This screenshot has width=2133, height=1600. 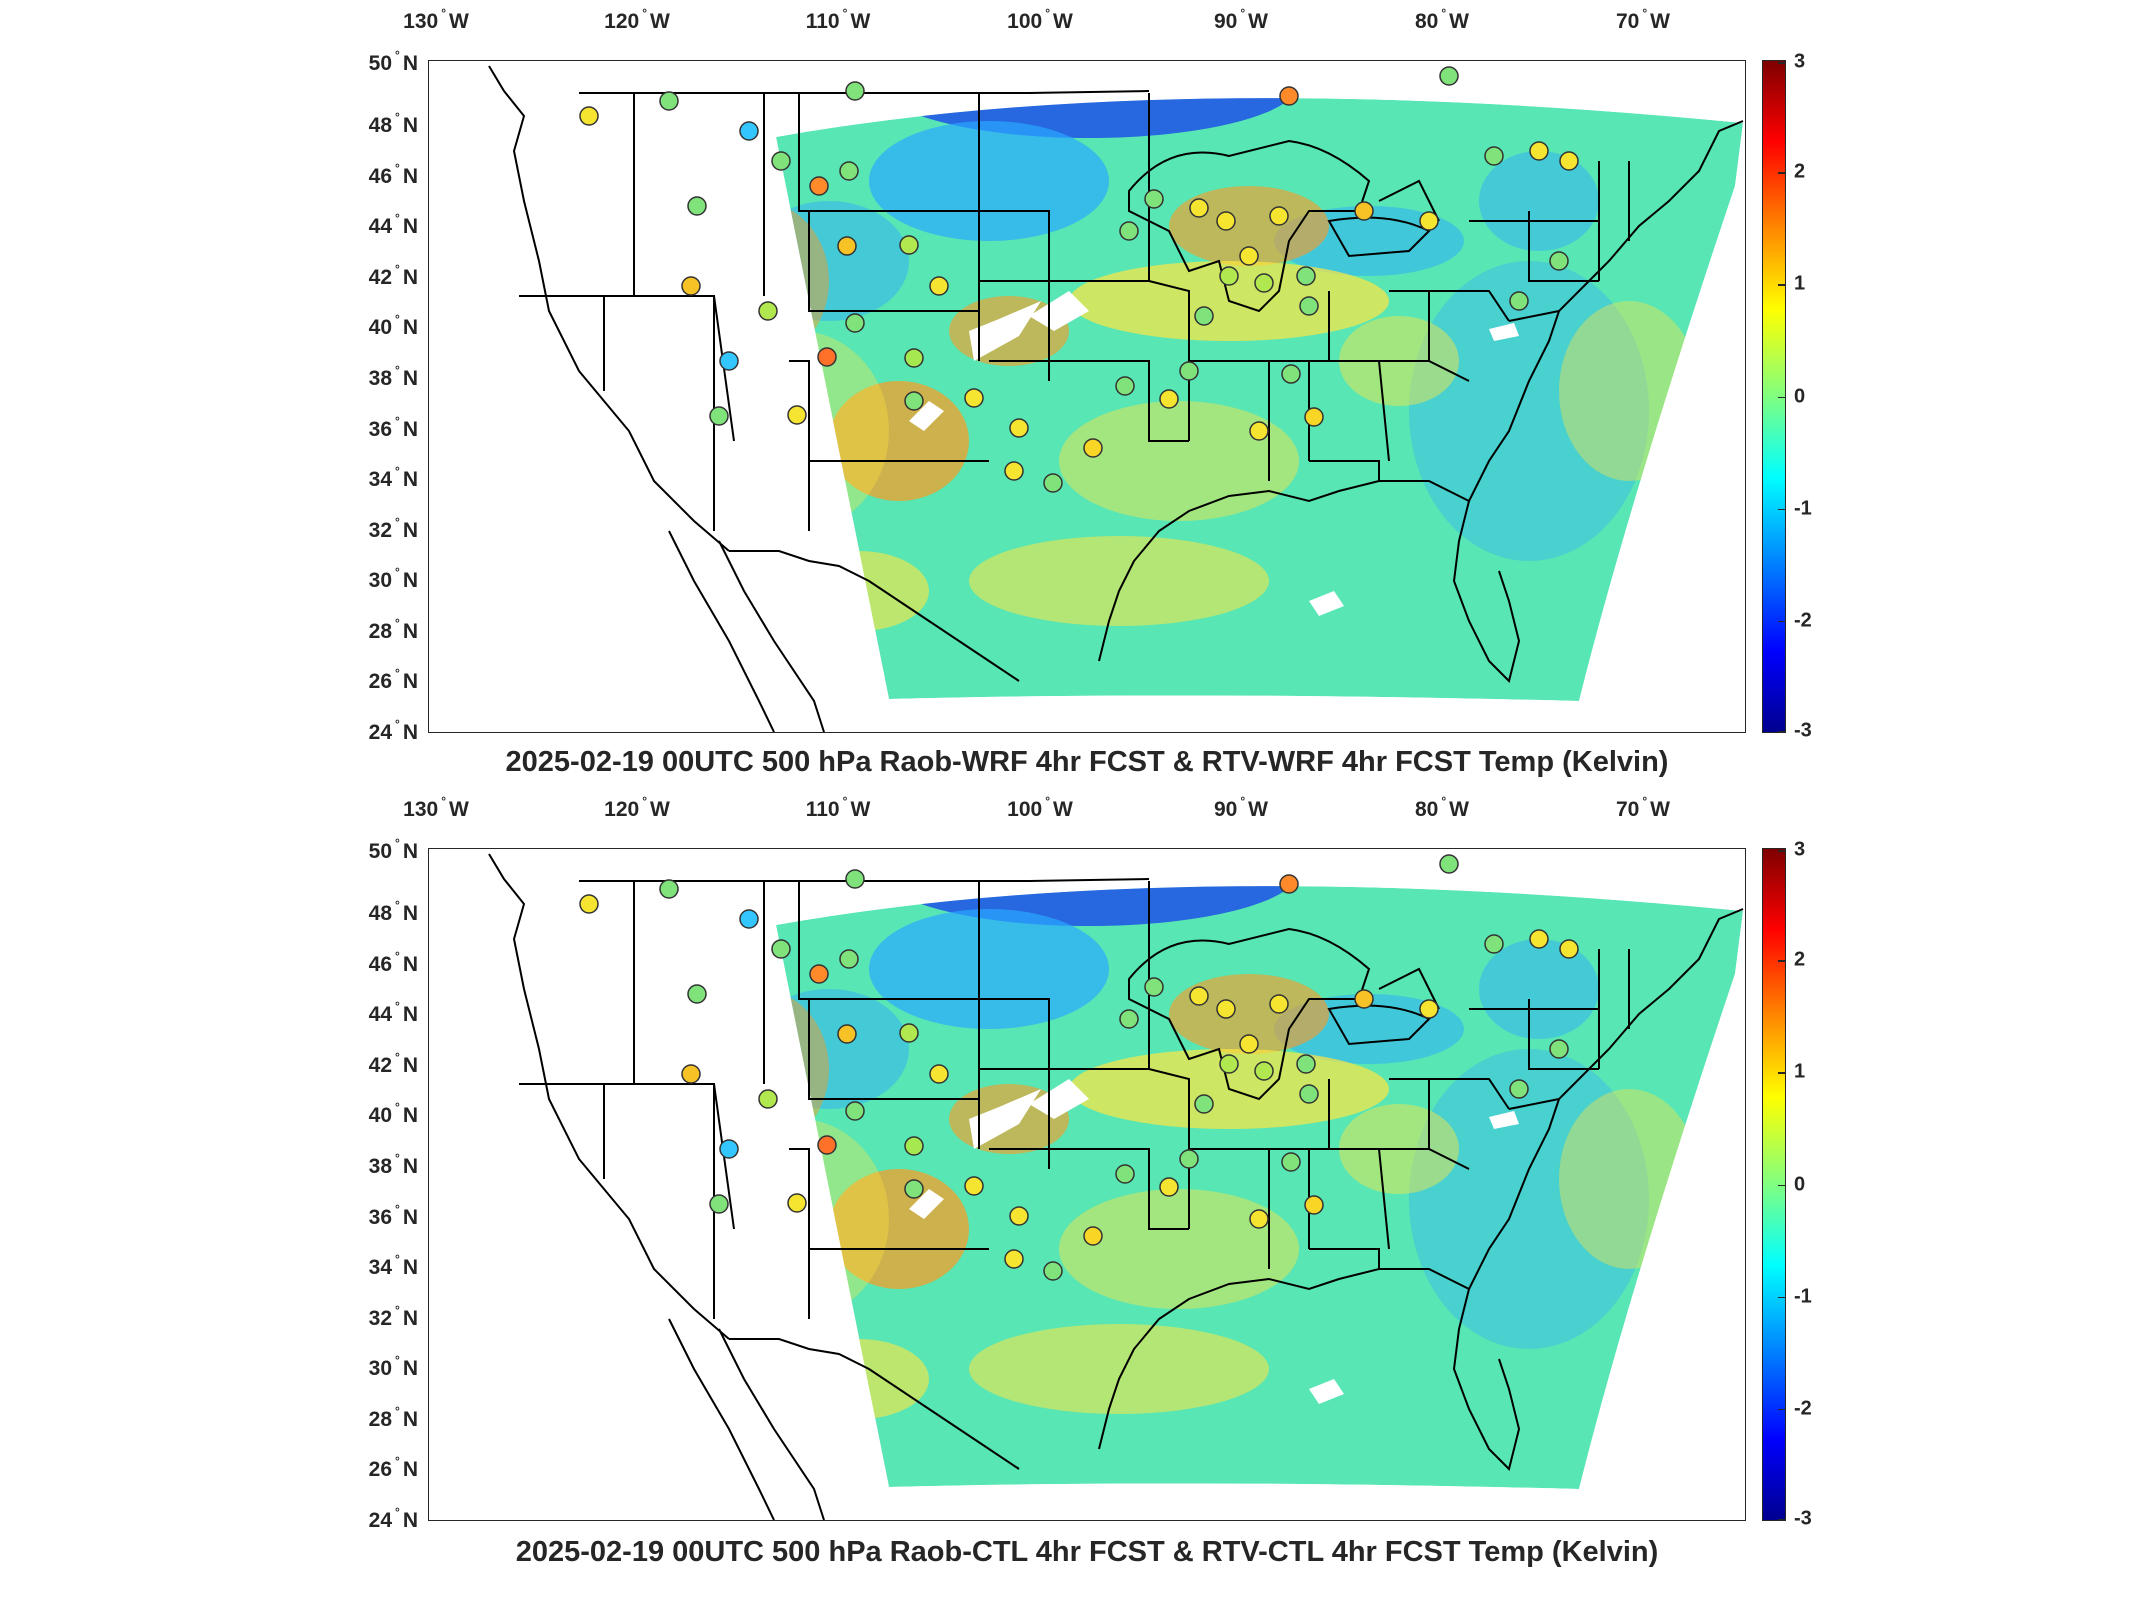 I want to click on latitude-label: 30 ° N, so click(x=393, y=1367).